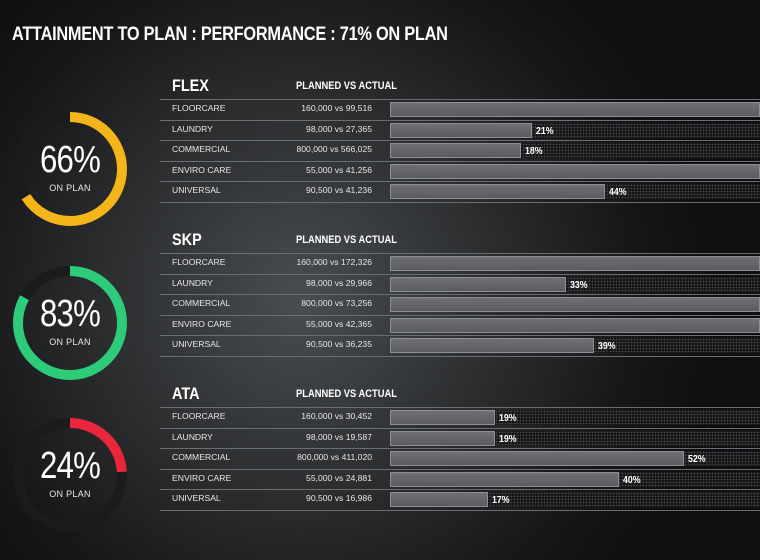 Image resolution: width=760 pixels, height=560 pixels. What do you see at coordinates (70, 314) in the screenshot?
I see `gauge-percent: 83%` at bounding box center [70, 314].